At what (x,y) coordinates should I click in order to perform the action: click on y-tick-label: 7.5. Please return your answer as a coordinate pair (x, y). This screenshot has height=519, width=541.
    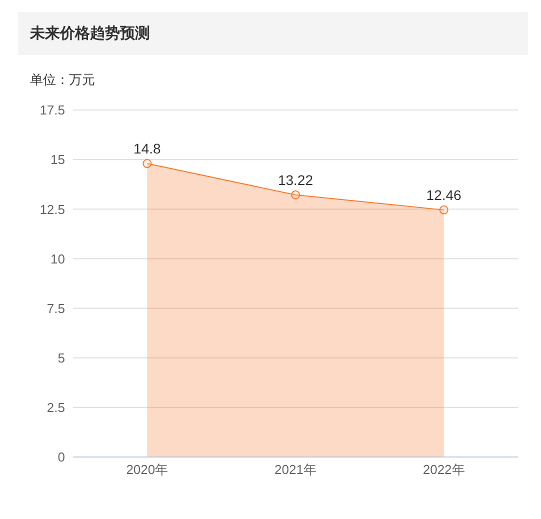
    Looking at the image, I should click on (55, 308).